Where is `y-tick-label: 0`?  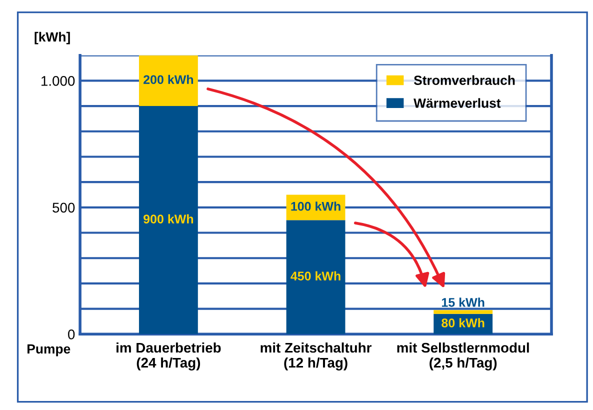
y-tick-label: 0 is located at coordinates (71, 334).